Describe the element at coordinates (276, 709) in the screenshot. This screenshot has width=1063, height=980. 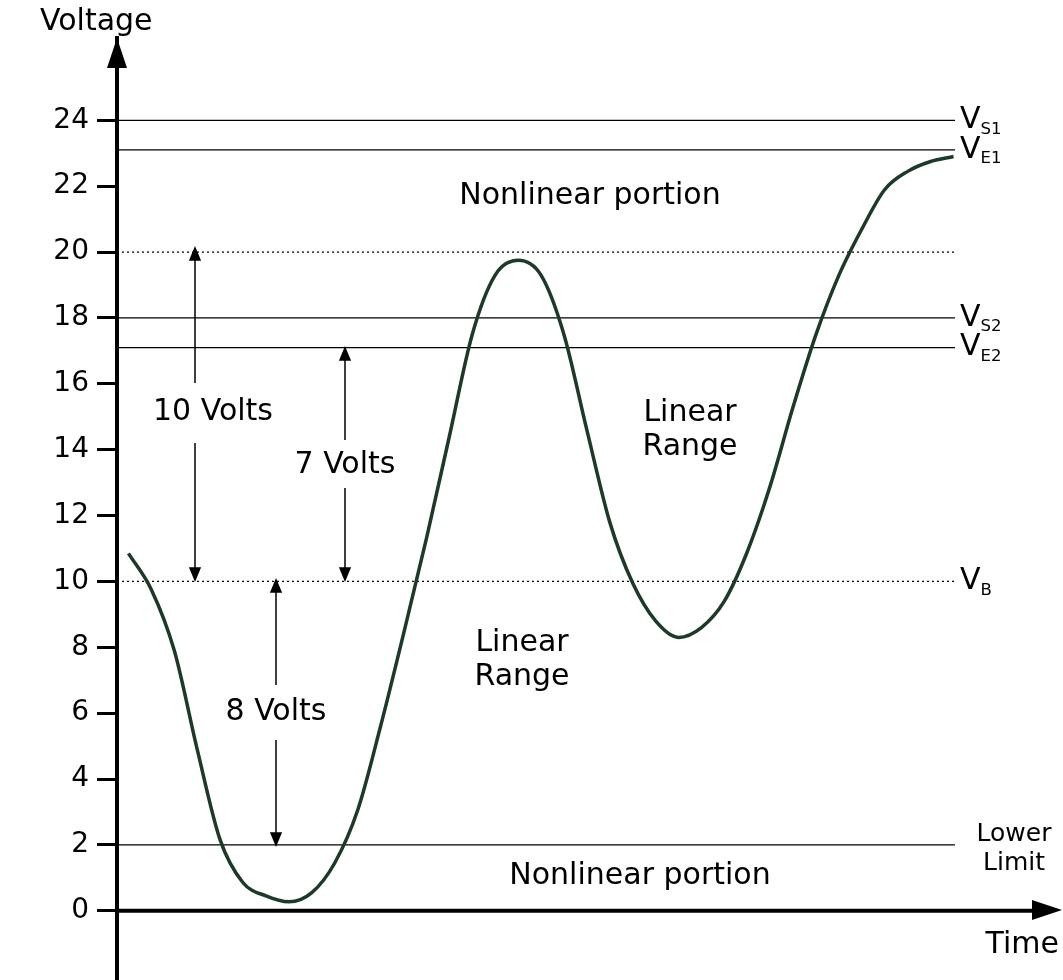
I see `annotation: 8 Volts` at that location.